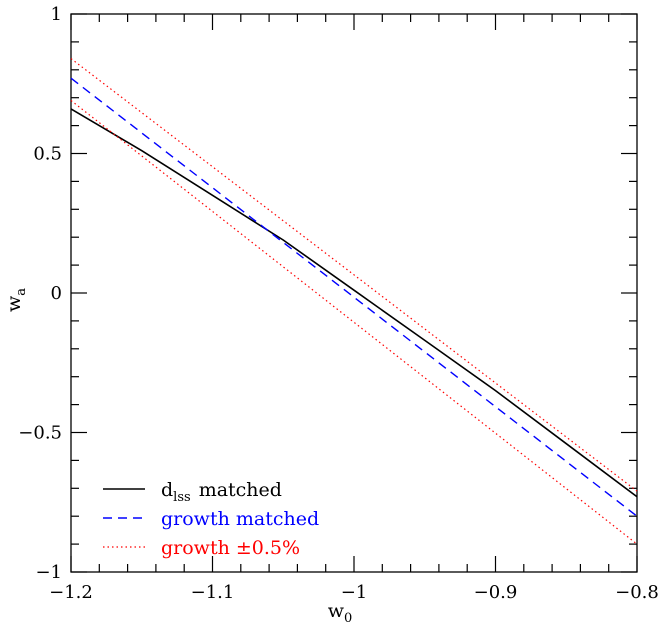 The height and width of the screenshot is (639, 665). What do you see at coordinates (56, 14) in the screenshot?
I see `y-tick-label: 1` at bounding box center [56, 14].